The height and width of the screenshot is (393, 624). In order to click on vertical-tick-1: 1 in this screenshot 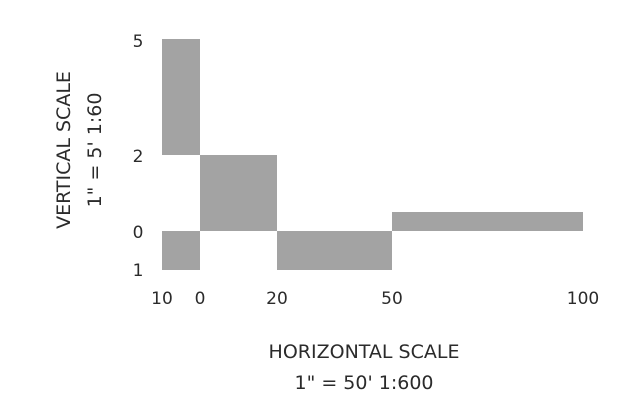, I will do `click(138, 271)`.